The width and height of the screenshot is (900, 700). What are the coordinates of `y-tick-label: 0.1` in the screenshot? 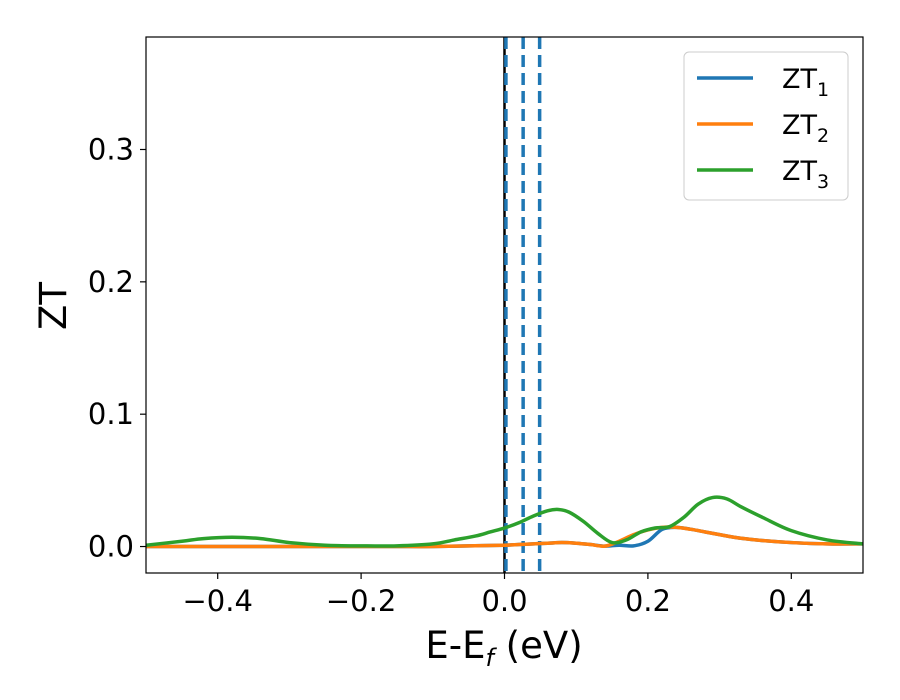 It's located at (111, 414).